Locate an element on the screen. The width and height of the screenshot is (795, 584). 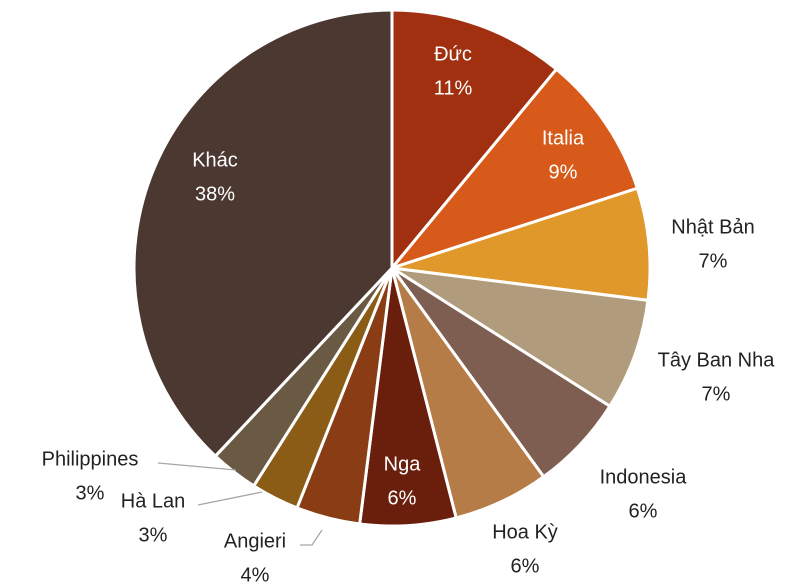
slice-label: Hoa Kỳ is located at coordinates (525, 532).